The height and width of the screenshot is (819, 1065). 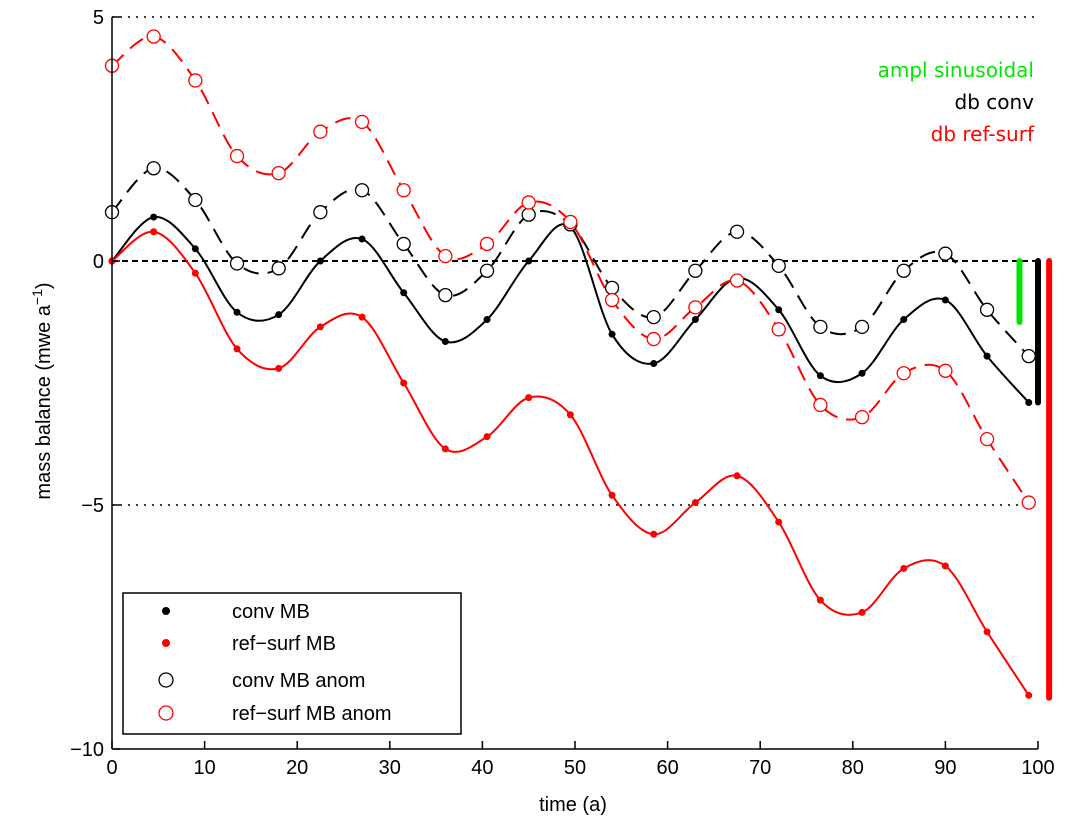 I want to click on legend-box, so click(x=292, y=663).